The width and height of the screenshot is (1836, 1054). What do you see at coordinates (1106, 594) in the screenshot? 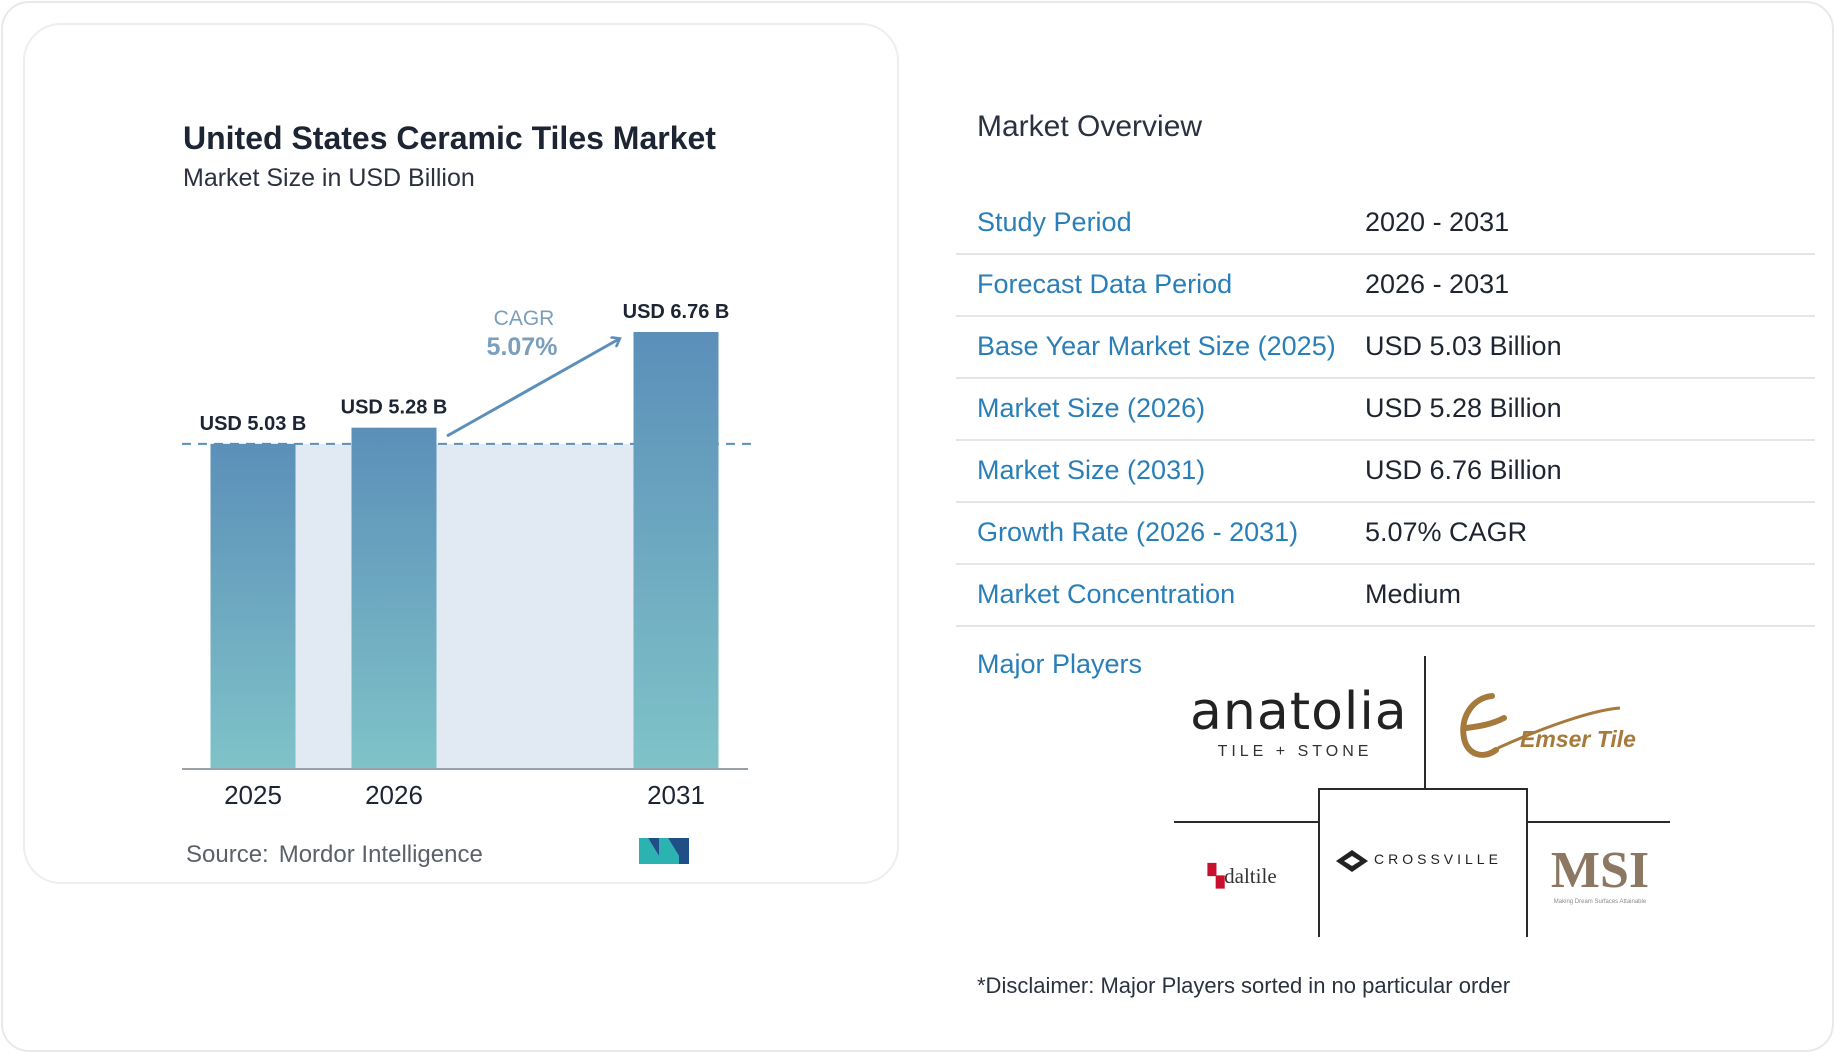
I see `row-label: Market Concentration` at bounding box center [1106, 594].